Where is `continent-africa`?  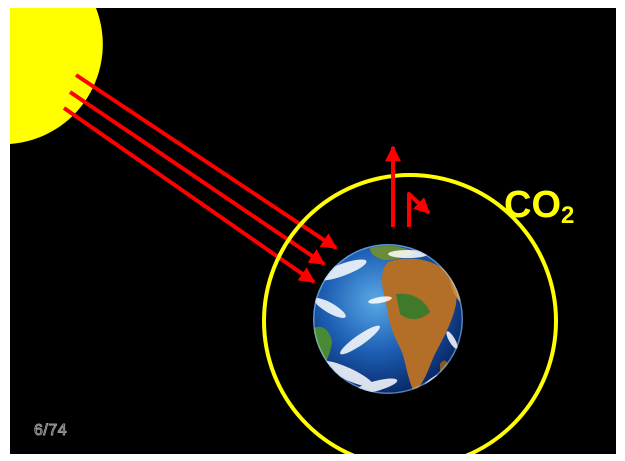 continent-africa is located at coordinates (419, 325).